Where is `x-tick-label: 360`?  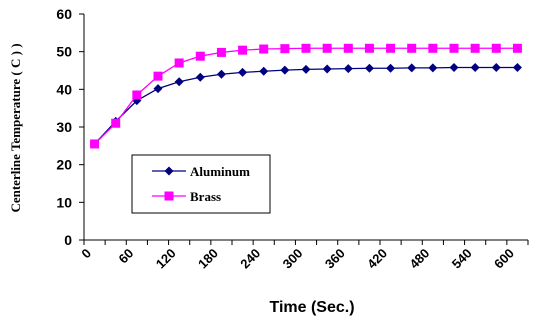
x-tick-label: 360 is located at coordinates (335, 259).